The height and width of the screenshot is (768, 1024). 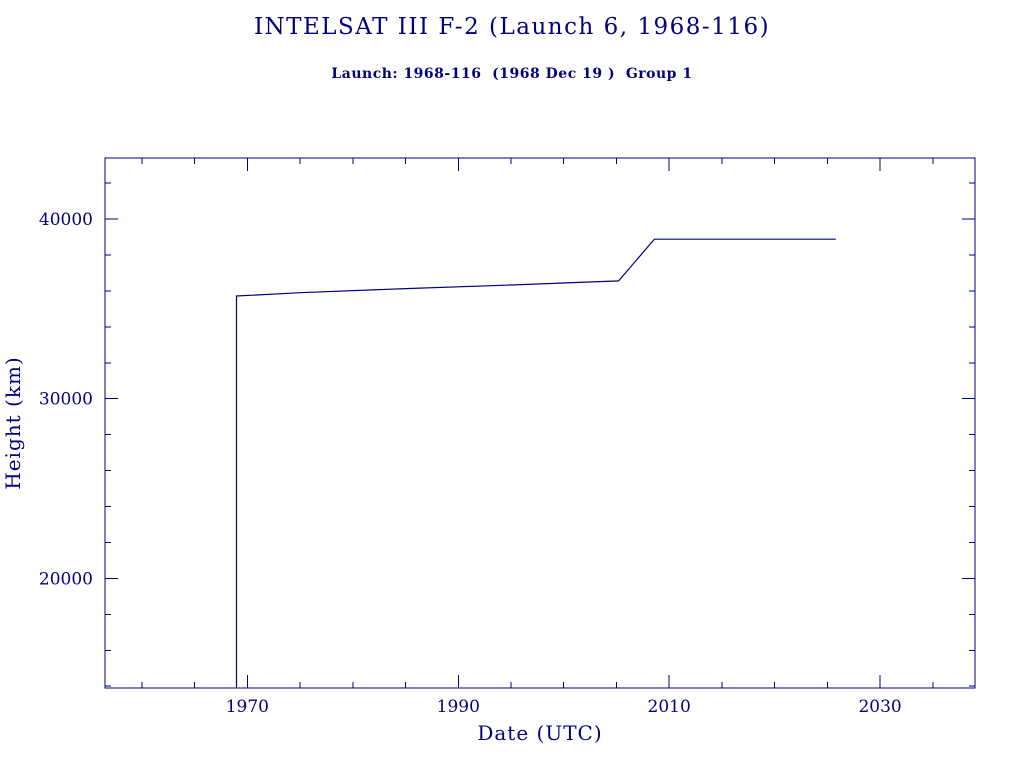 What do you see at coordinates (66, 400) in the screenshot?
I see `y-tick-label: 30000` at bounding box center [66, 400].